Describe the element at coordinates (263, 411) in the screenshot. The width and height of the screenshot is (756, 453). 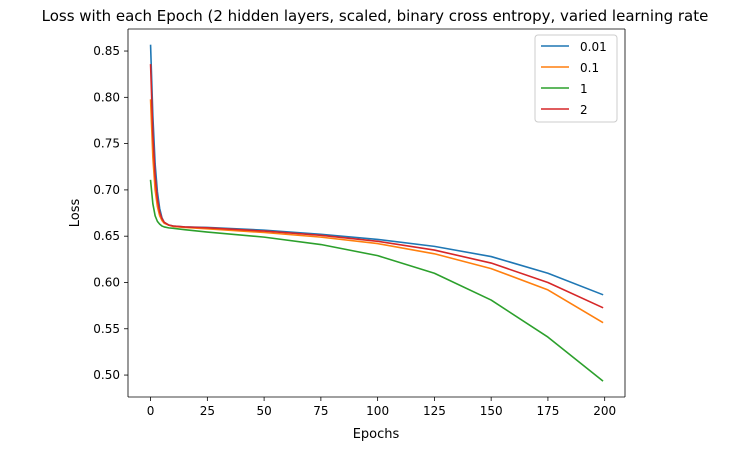
I see `x-tick-label-2: 50` at that location.